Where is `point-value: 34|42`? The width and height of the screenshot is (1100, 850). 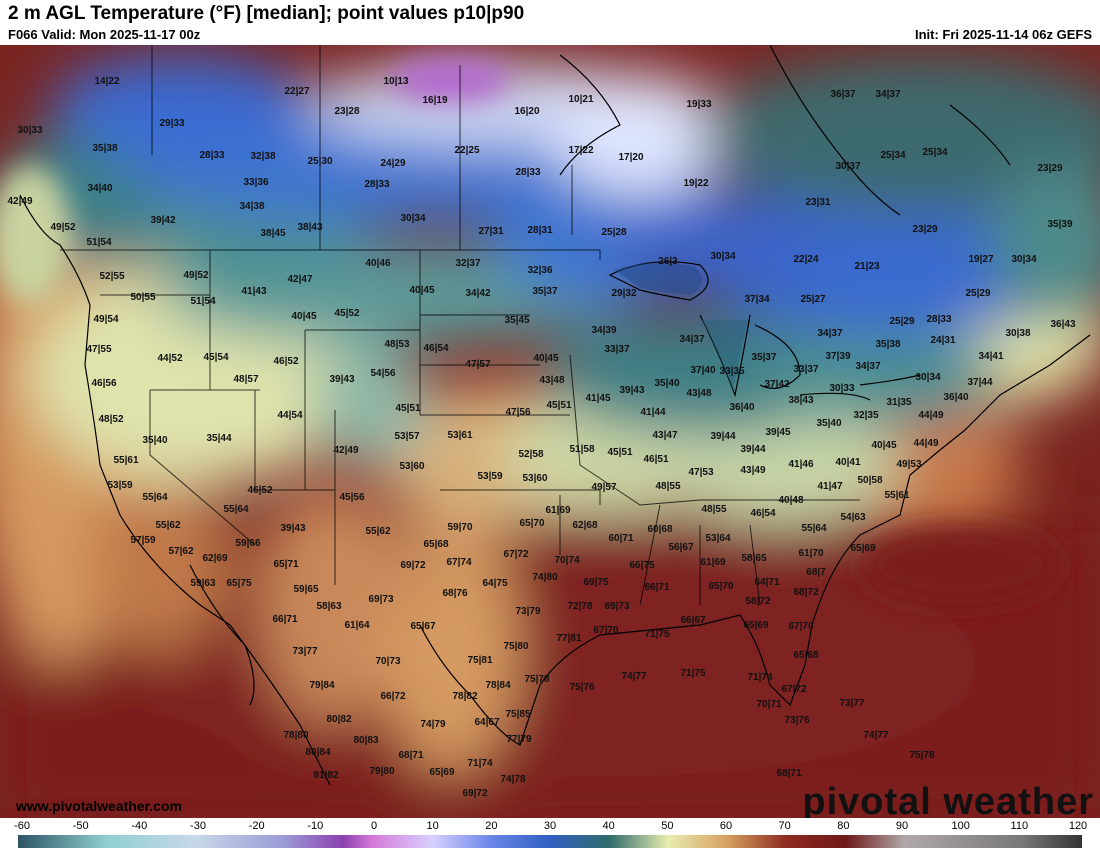 point-value: 34|42 is located at coordinates (478, 293).